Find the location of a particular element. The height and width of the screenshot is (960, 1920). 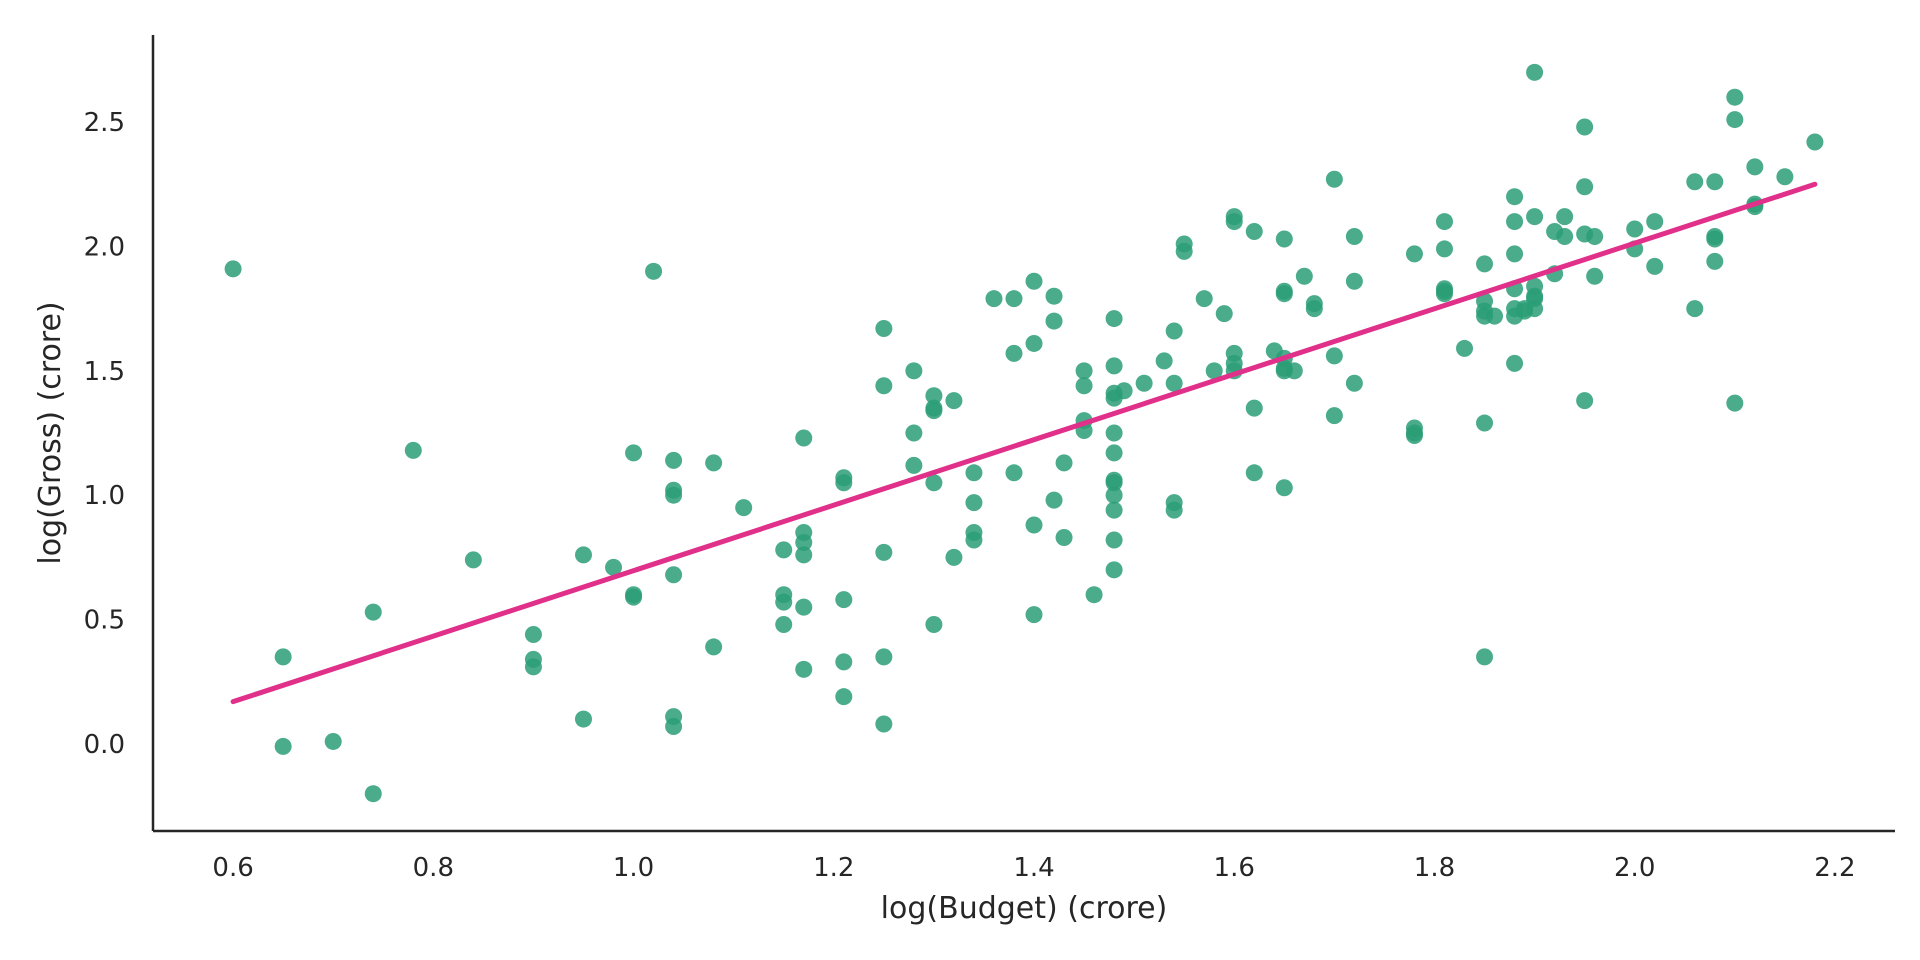

x-tick-label: 1.6 is located at coordinates (1234, 868).